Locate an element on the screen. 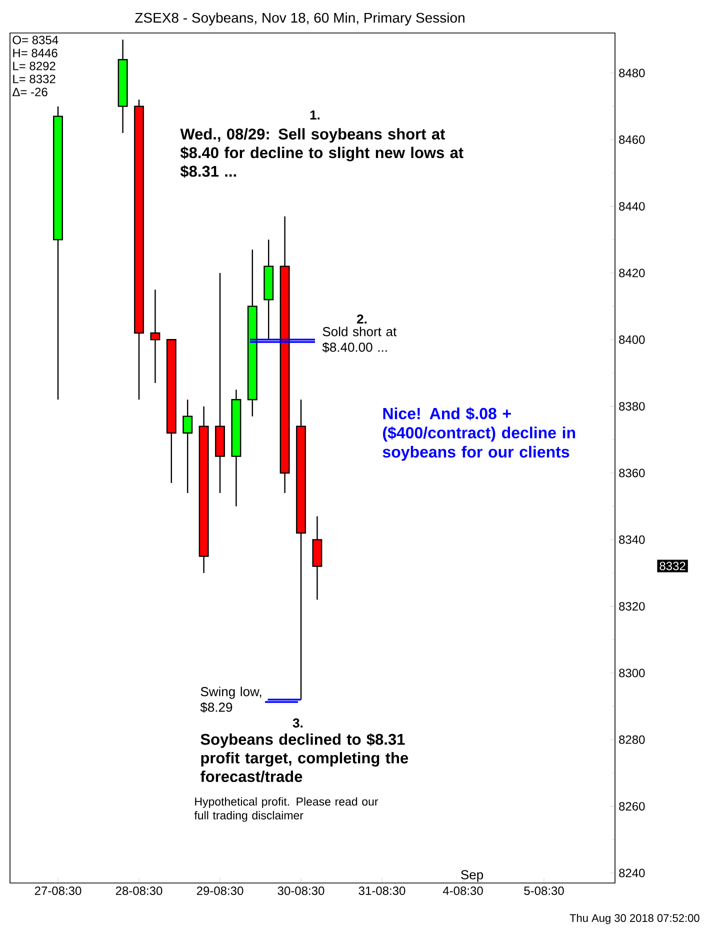  y-tick-label: 8380 is located at coordinates (632, 406).